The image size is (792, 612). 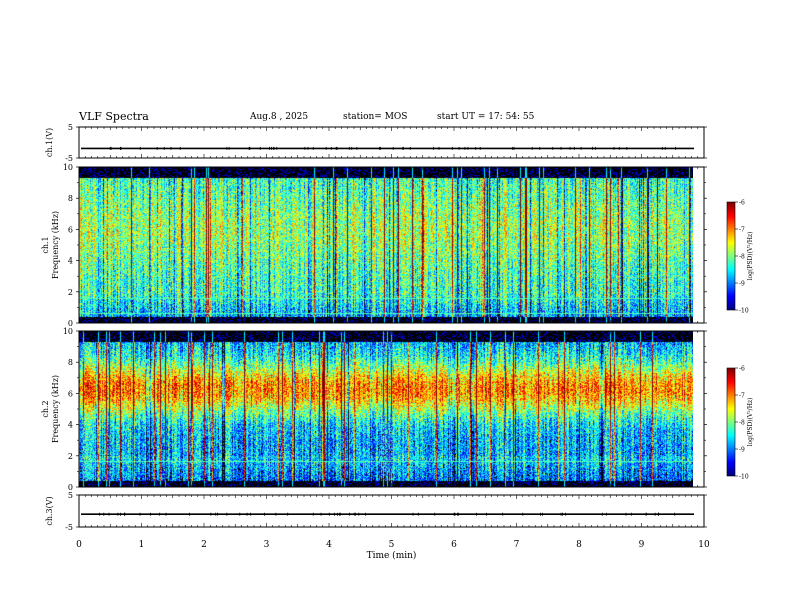 I want to click on x-tick-label: 1, so click(x=142, y=545).